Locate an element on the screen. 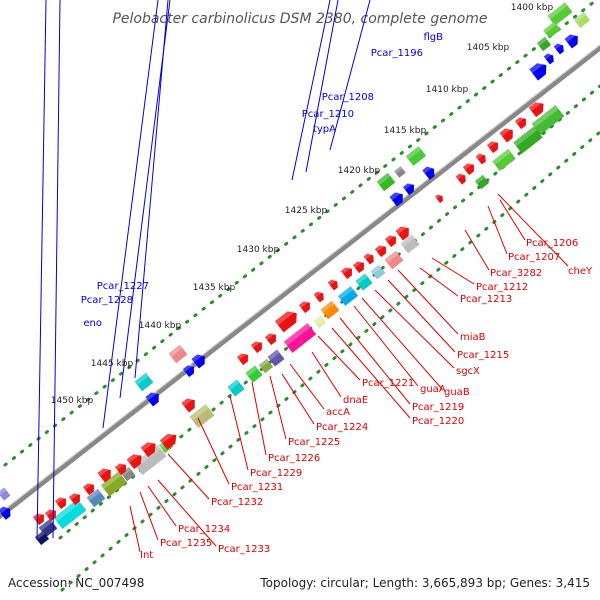 Image resolution: width=600 pixels, height=600 pixels. gene-label-pcar-1207: Pcar_1207 is located at coordinates (534, 257).